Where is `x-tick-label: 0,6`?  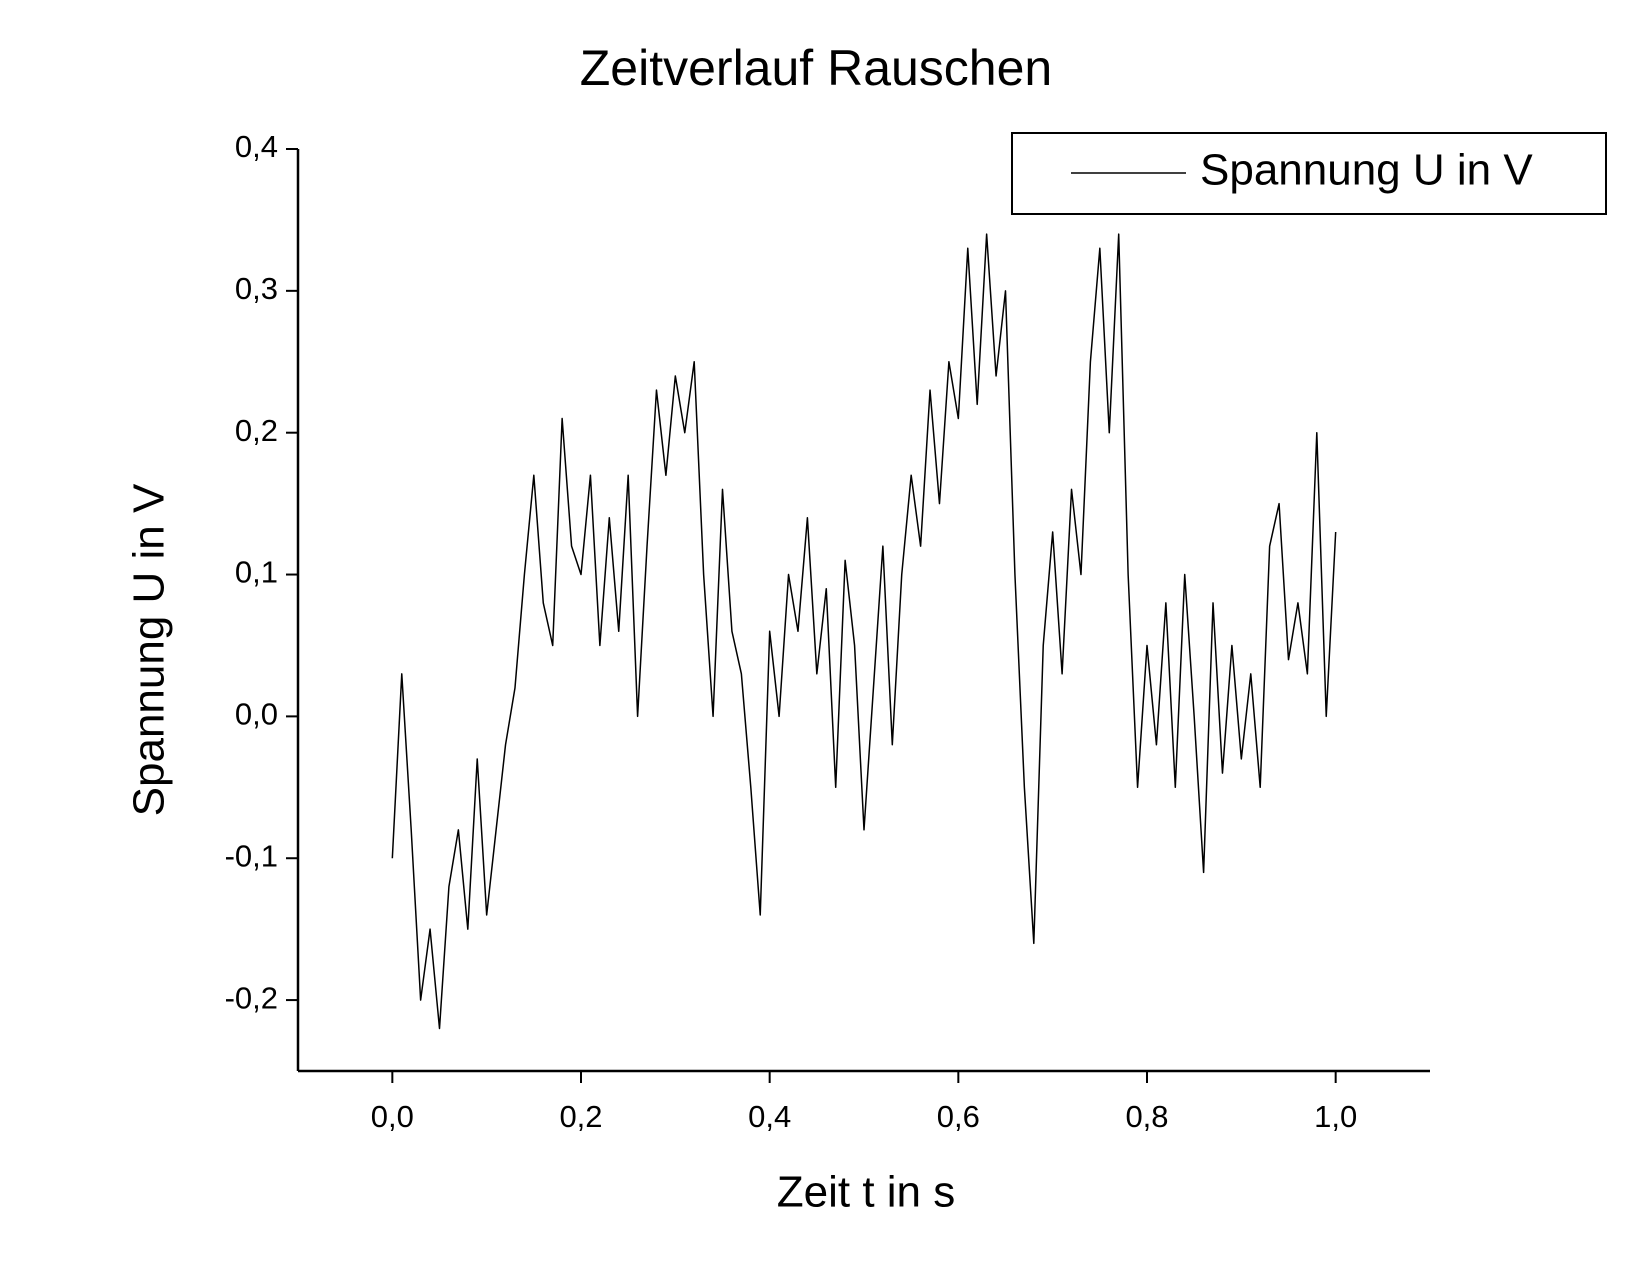
x-tick-label: 0,6 is located at coordinates (958, 1116).